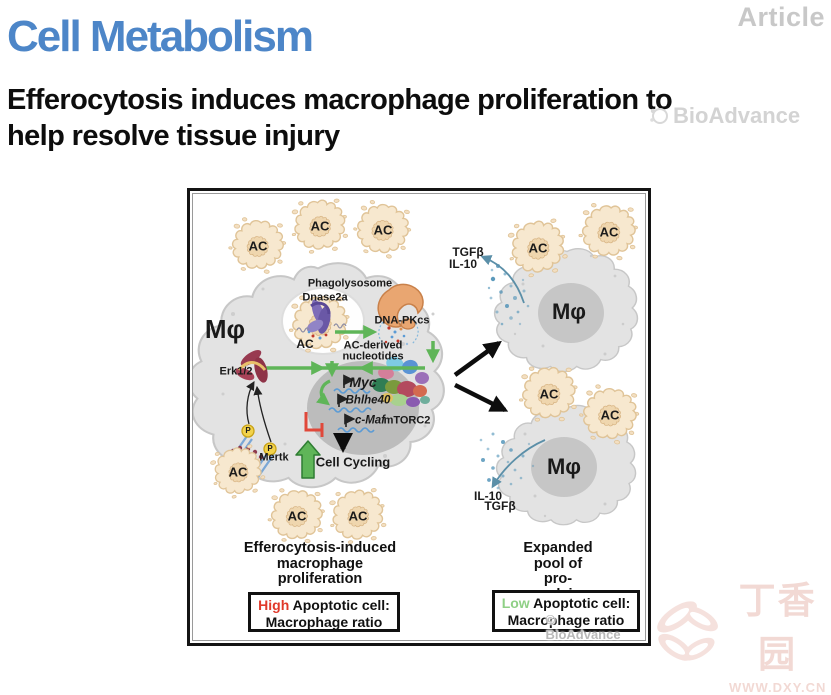 This screenshot has width=831, height=695. I want to click on cell-cycling-label: Cell Cycling, so click(353, 462).